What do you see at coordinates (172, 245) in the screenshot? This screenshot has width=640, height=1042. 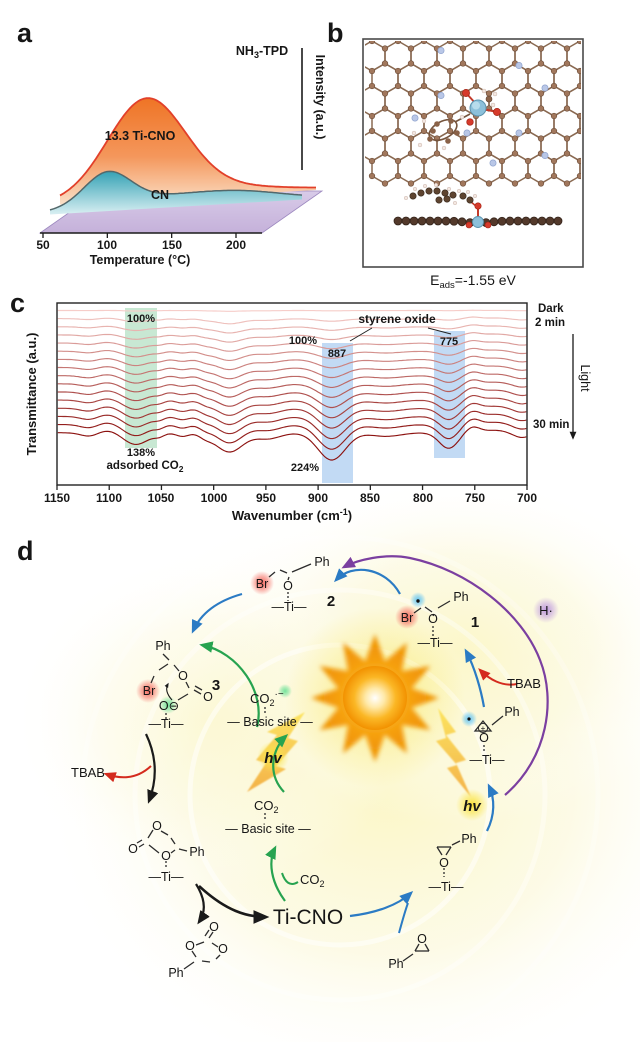 I see `a-tick-150: 150` at bounding box center [172, 245].